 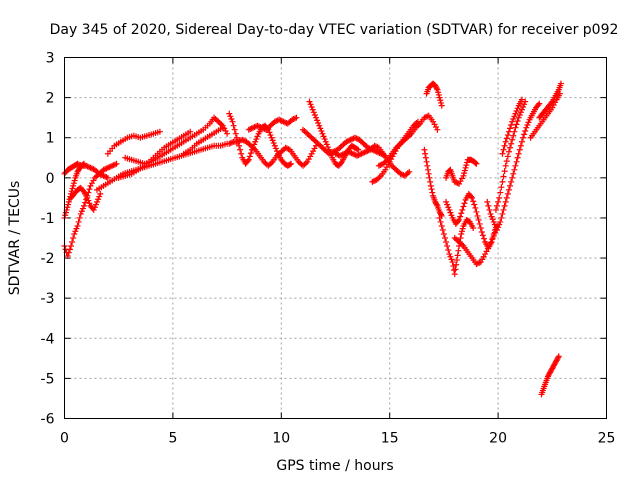 I want to click on y-tick-label: -2, so click(x=48, y=259).